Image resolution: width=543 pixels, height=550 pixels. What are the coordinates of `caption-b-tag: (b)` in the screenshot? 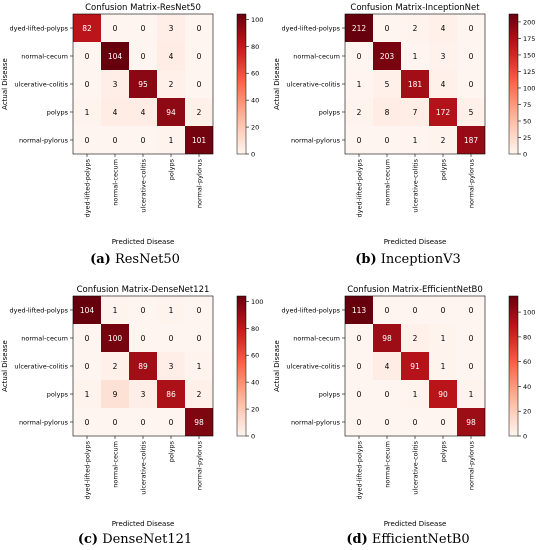 It's located at (366, 259).